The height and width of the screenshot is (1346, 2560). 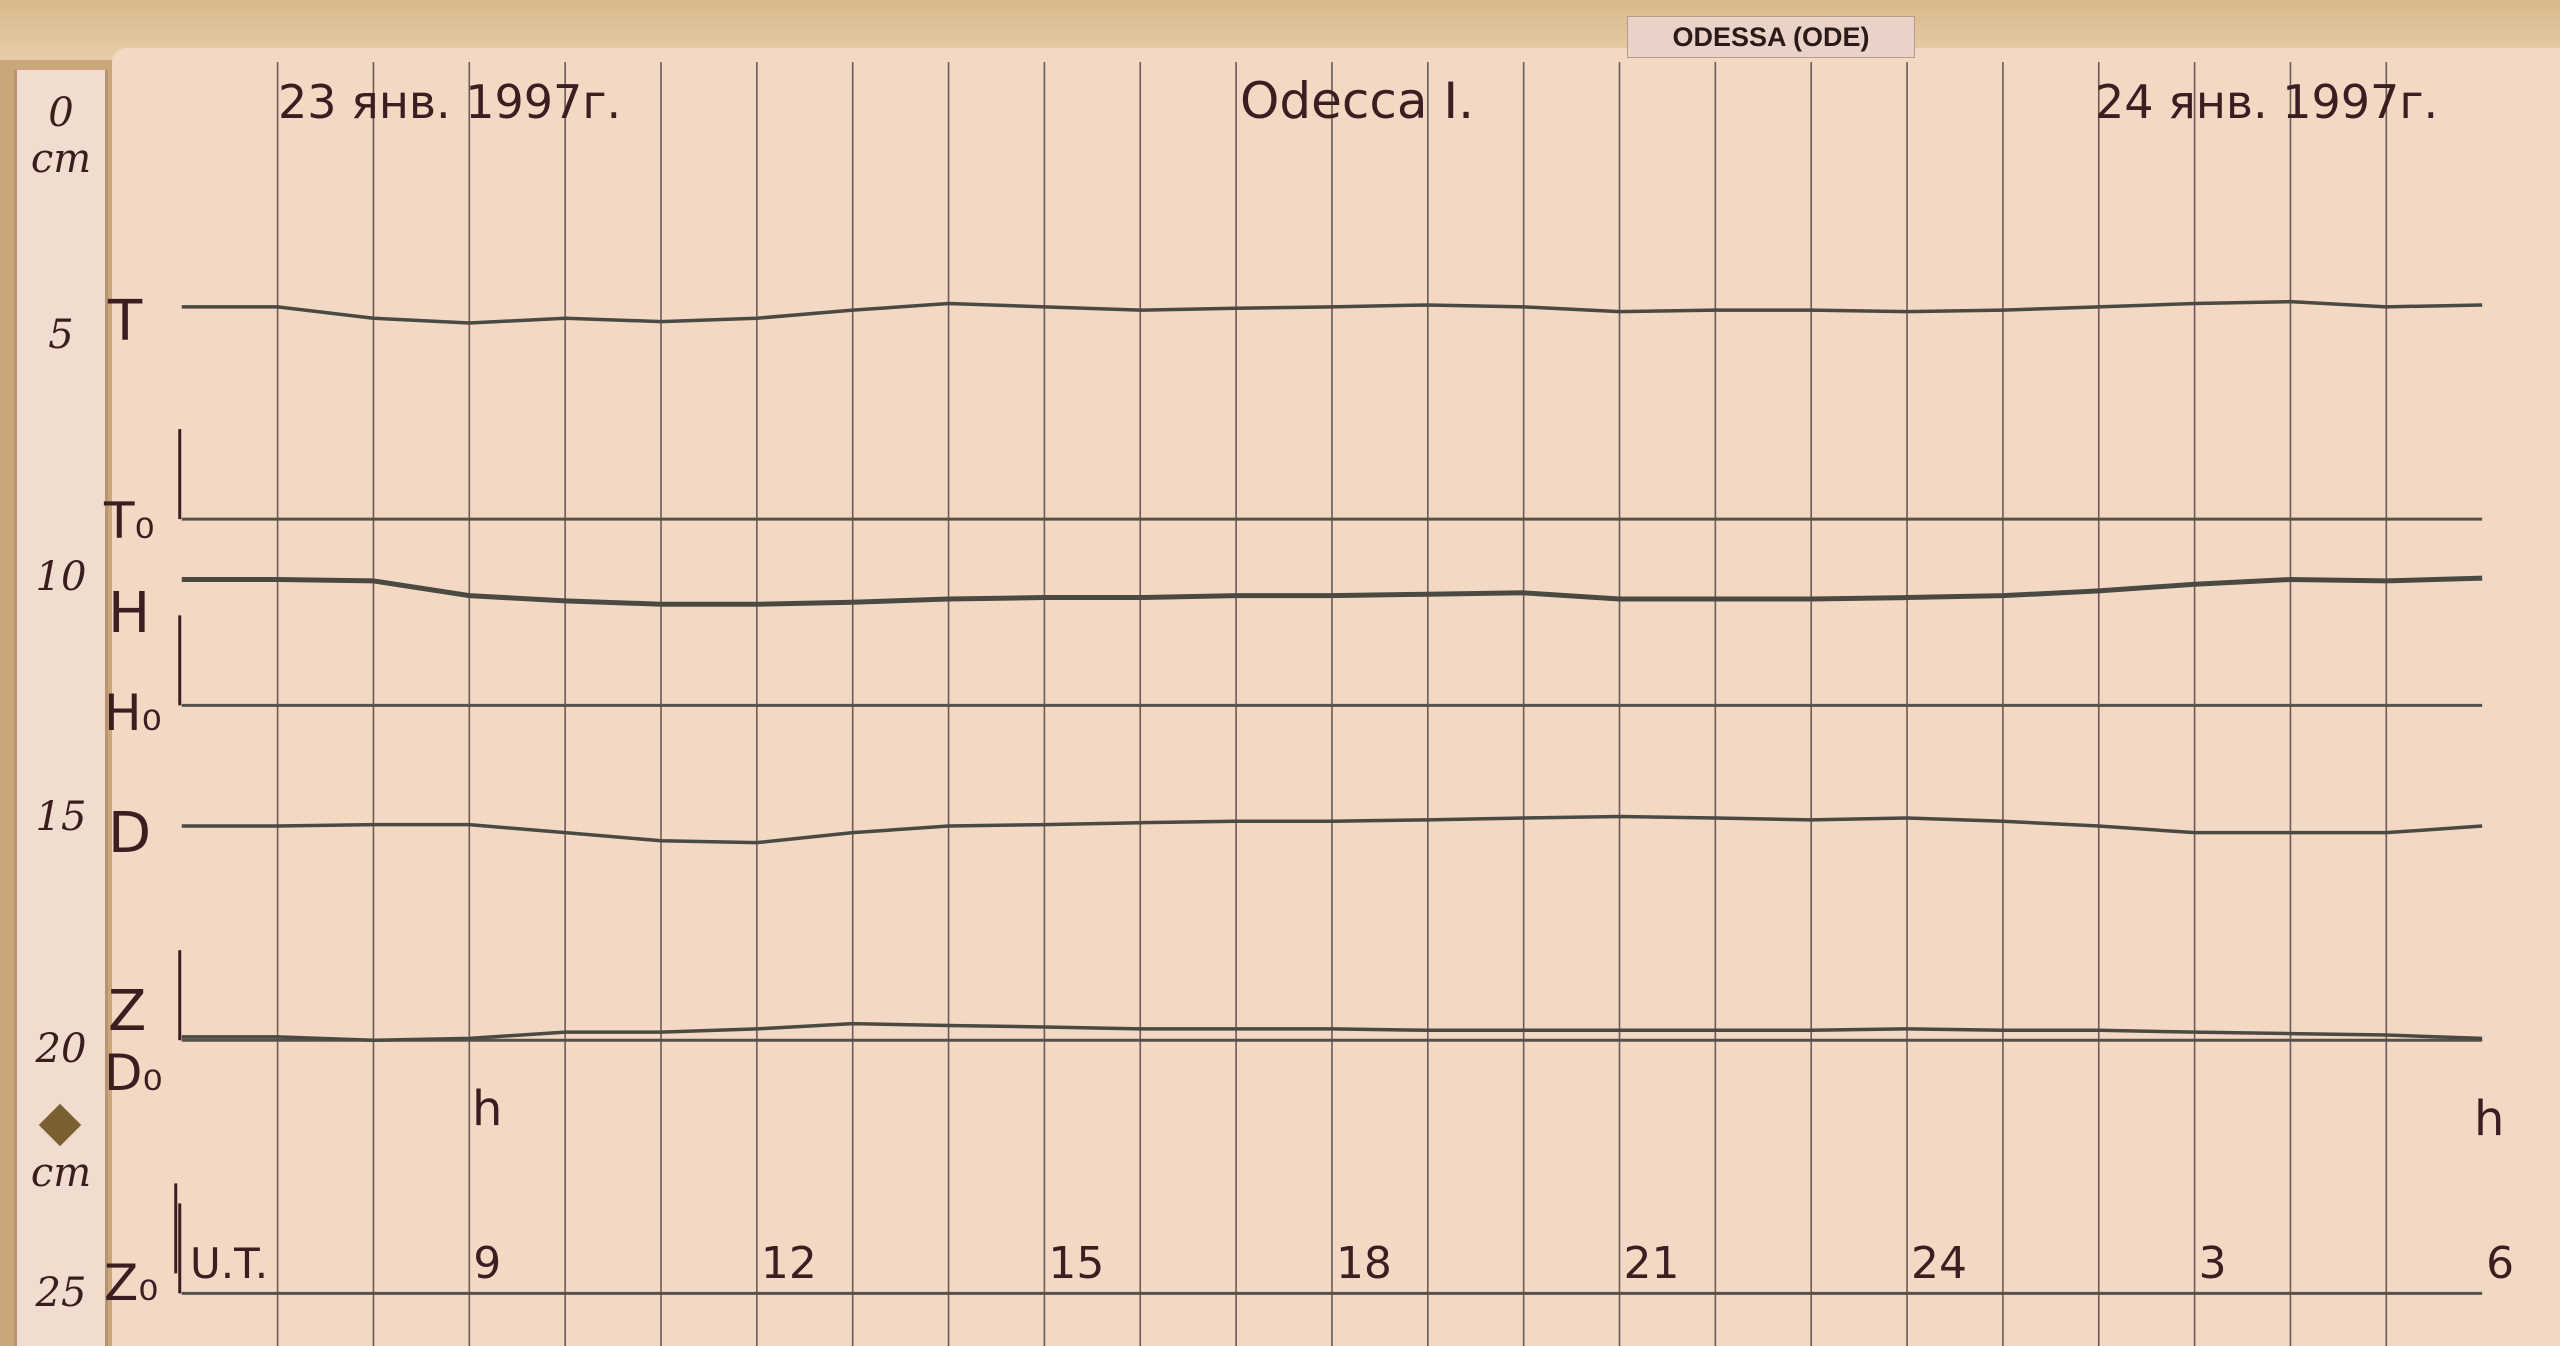 I want to click on ruler-tick-0: 0, so click(x=61, y=113).